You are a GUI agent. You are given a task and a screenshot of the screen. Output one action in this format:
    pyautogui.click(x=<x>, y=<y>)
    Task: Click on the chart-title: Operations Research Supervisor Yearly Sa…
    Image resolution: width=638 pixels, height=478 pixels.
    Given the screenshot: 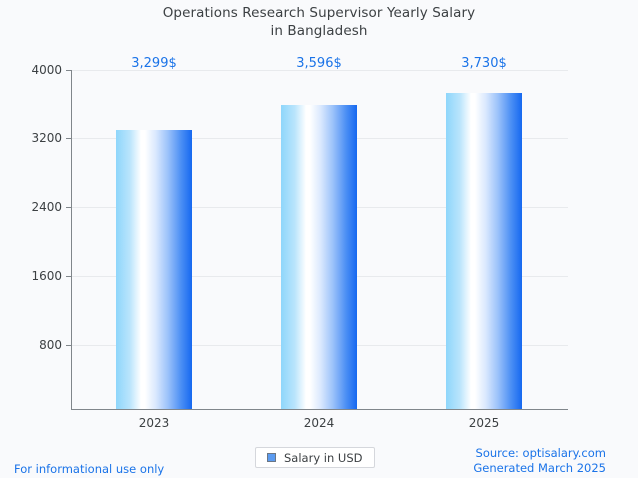 What is the action you would take?
    pyautogui.click(x=319, y=22)
    